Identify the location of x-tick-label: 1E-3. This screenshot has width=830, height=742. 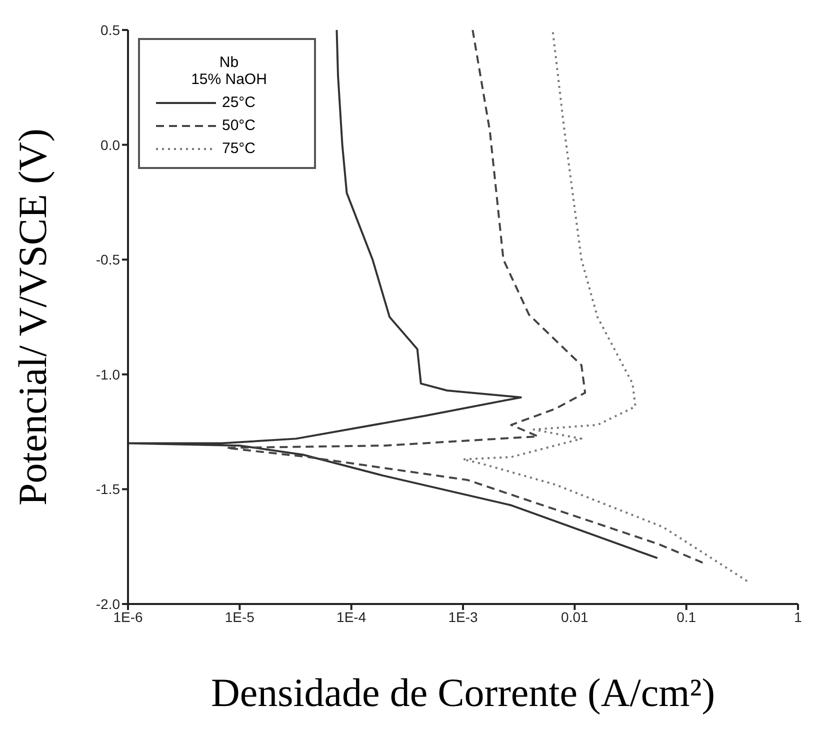
(463, 616).